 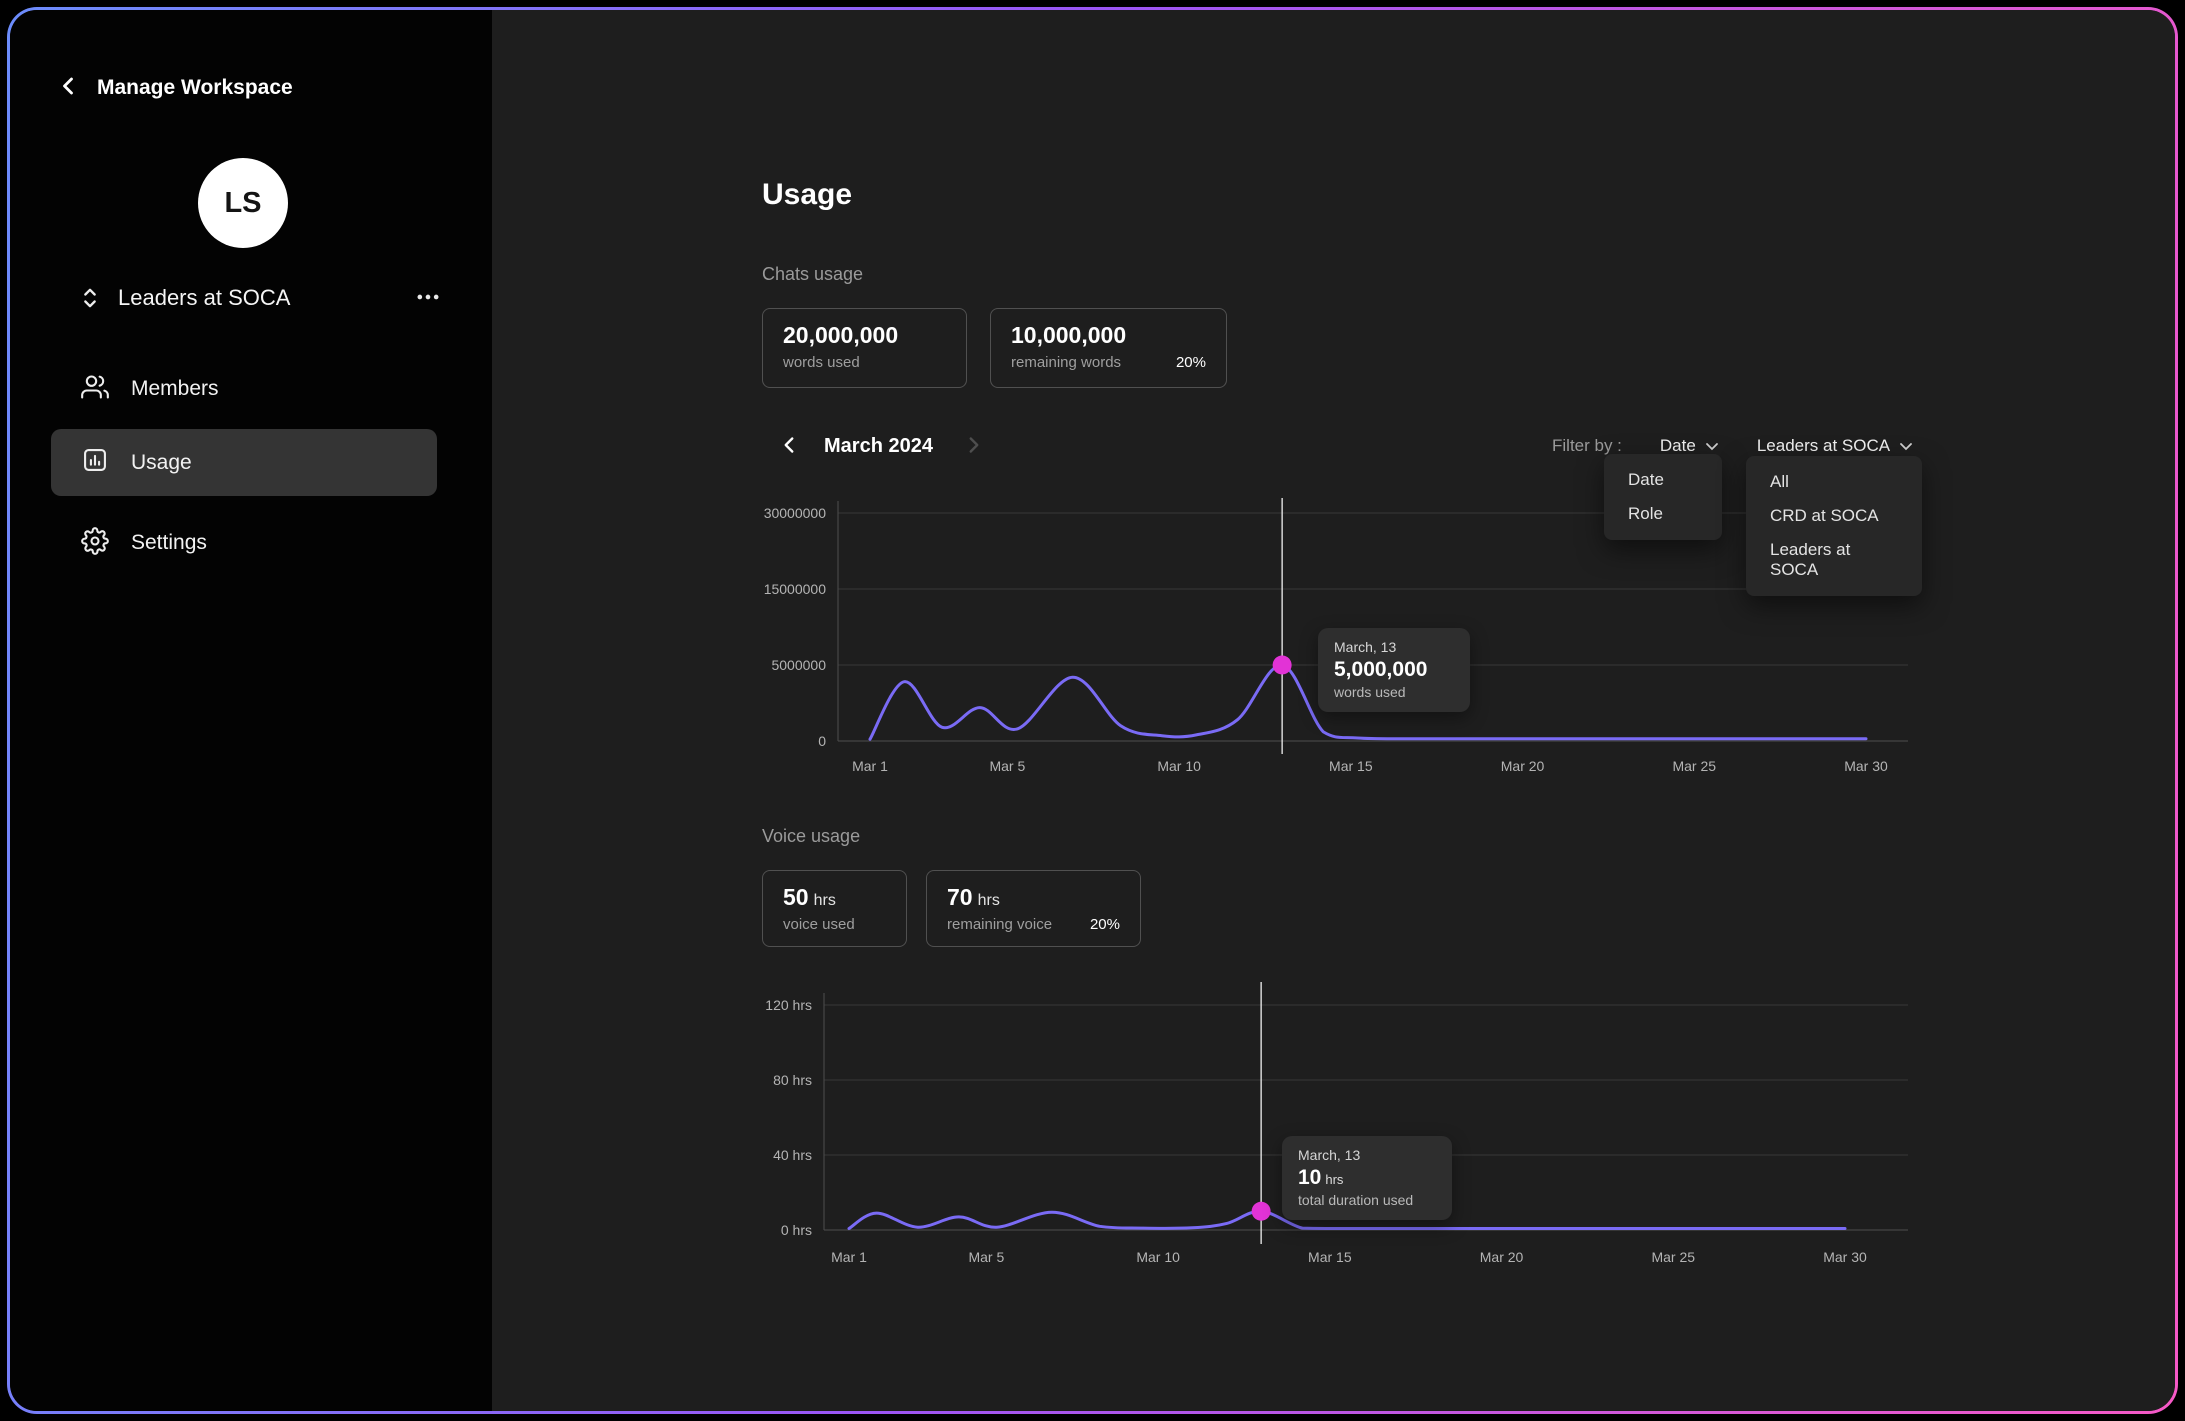 I want to click on remaining-voice-value: 70 hrs, so click(x=973, y=897).